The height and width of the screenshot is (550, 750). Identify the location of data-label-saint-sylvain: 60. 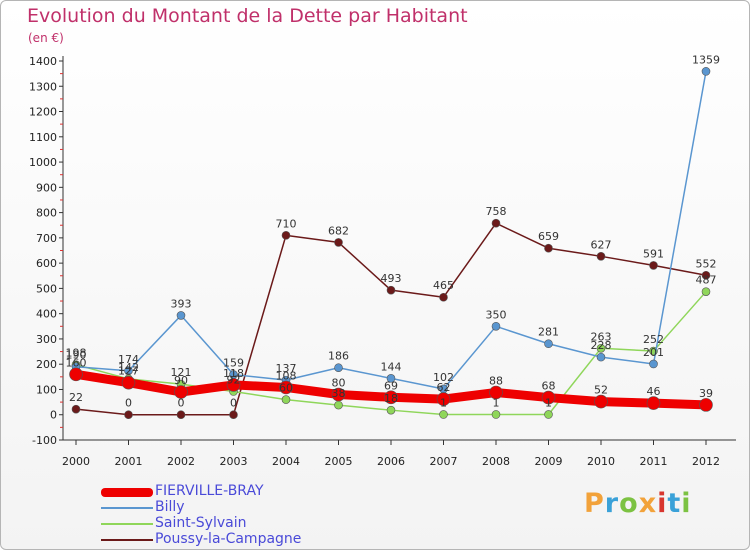
(286, 388).